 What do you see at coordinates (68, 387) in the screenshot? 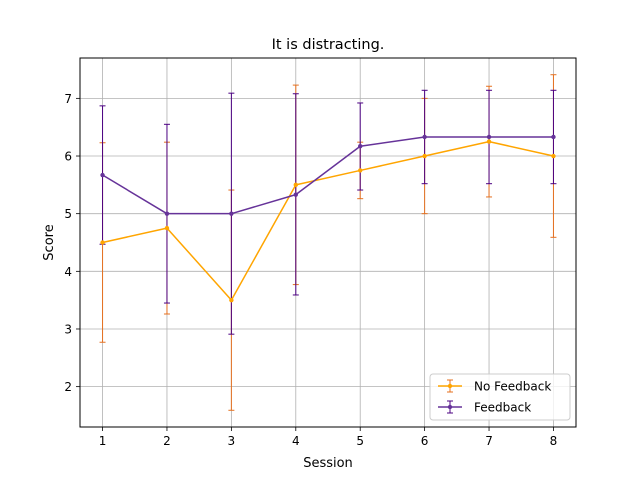
I see `y-tick-label: 2` at bounding box center [68, 387].